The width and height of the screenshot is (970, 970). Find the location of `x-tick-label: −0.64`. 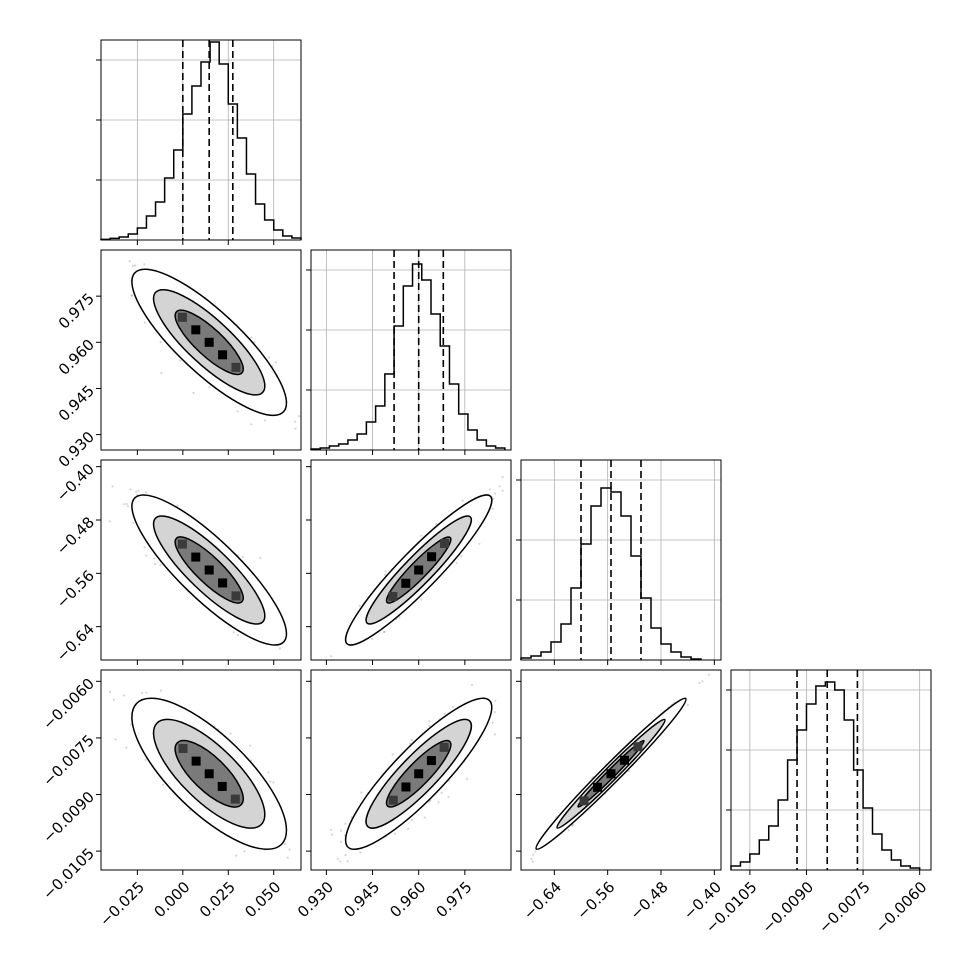

x-tick-label: −0.64 is located at coordinates (542, 900).